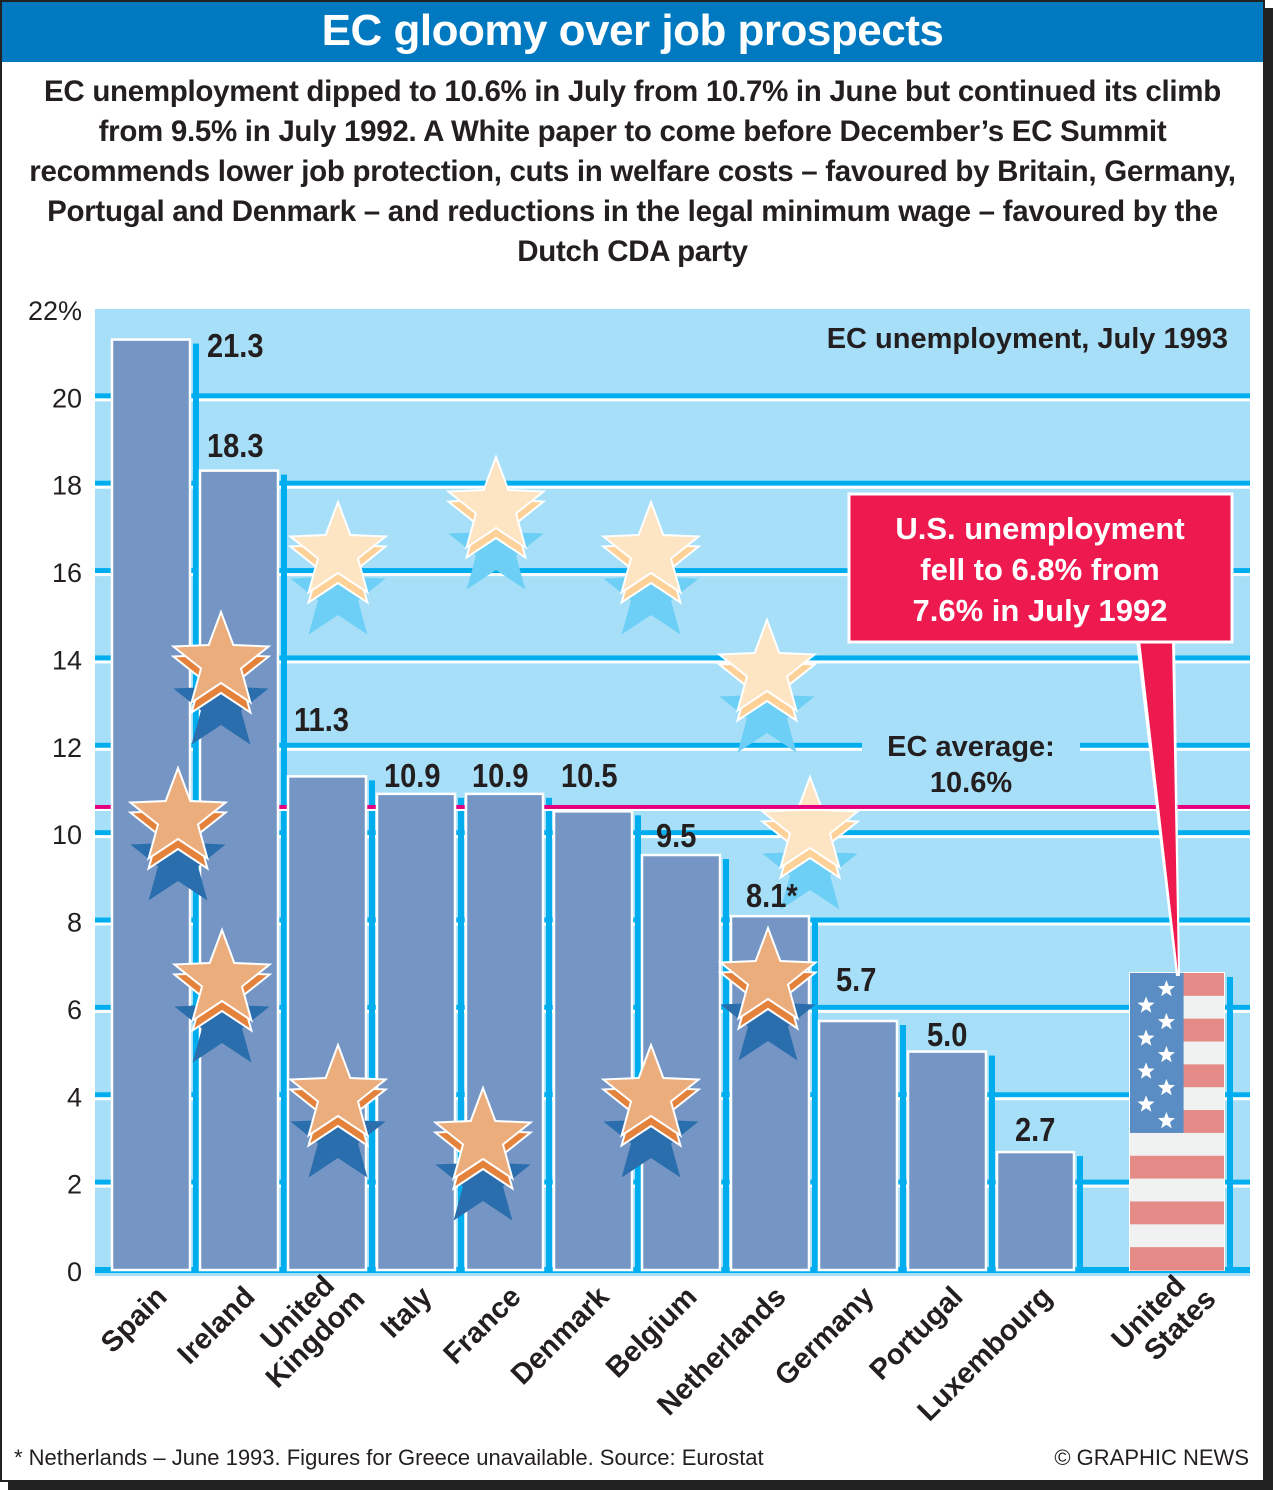 This screenshot has width=1273, height=1490. I want to click on x-label-line: Italy, so click(407, 1313).